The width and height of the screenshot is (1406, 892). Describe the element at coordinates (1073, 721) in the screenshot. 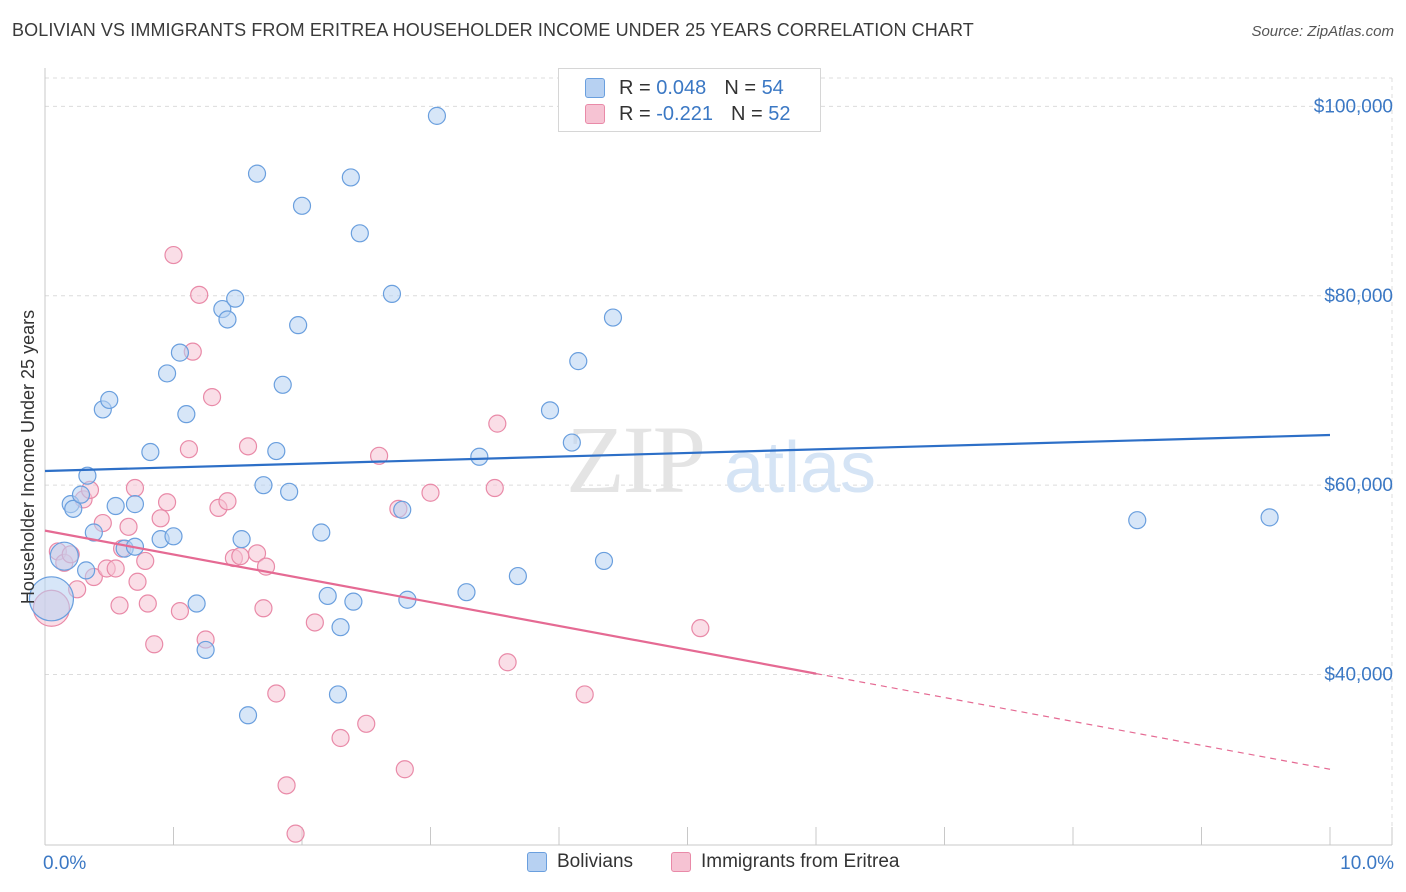

I see `eritrea-trend-extension` at that location.